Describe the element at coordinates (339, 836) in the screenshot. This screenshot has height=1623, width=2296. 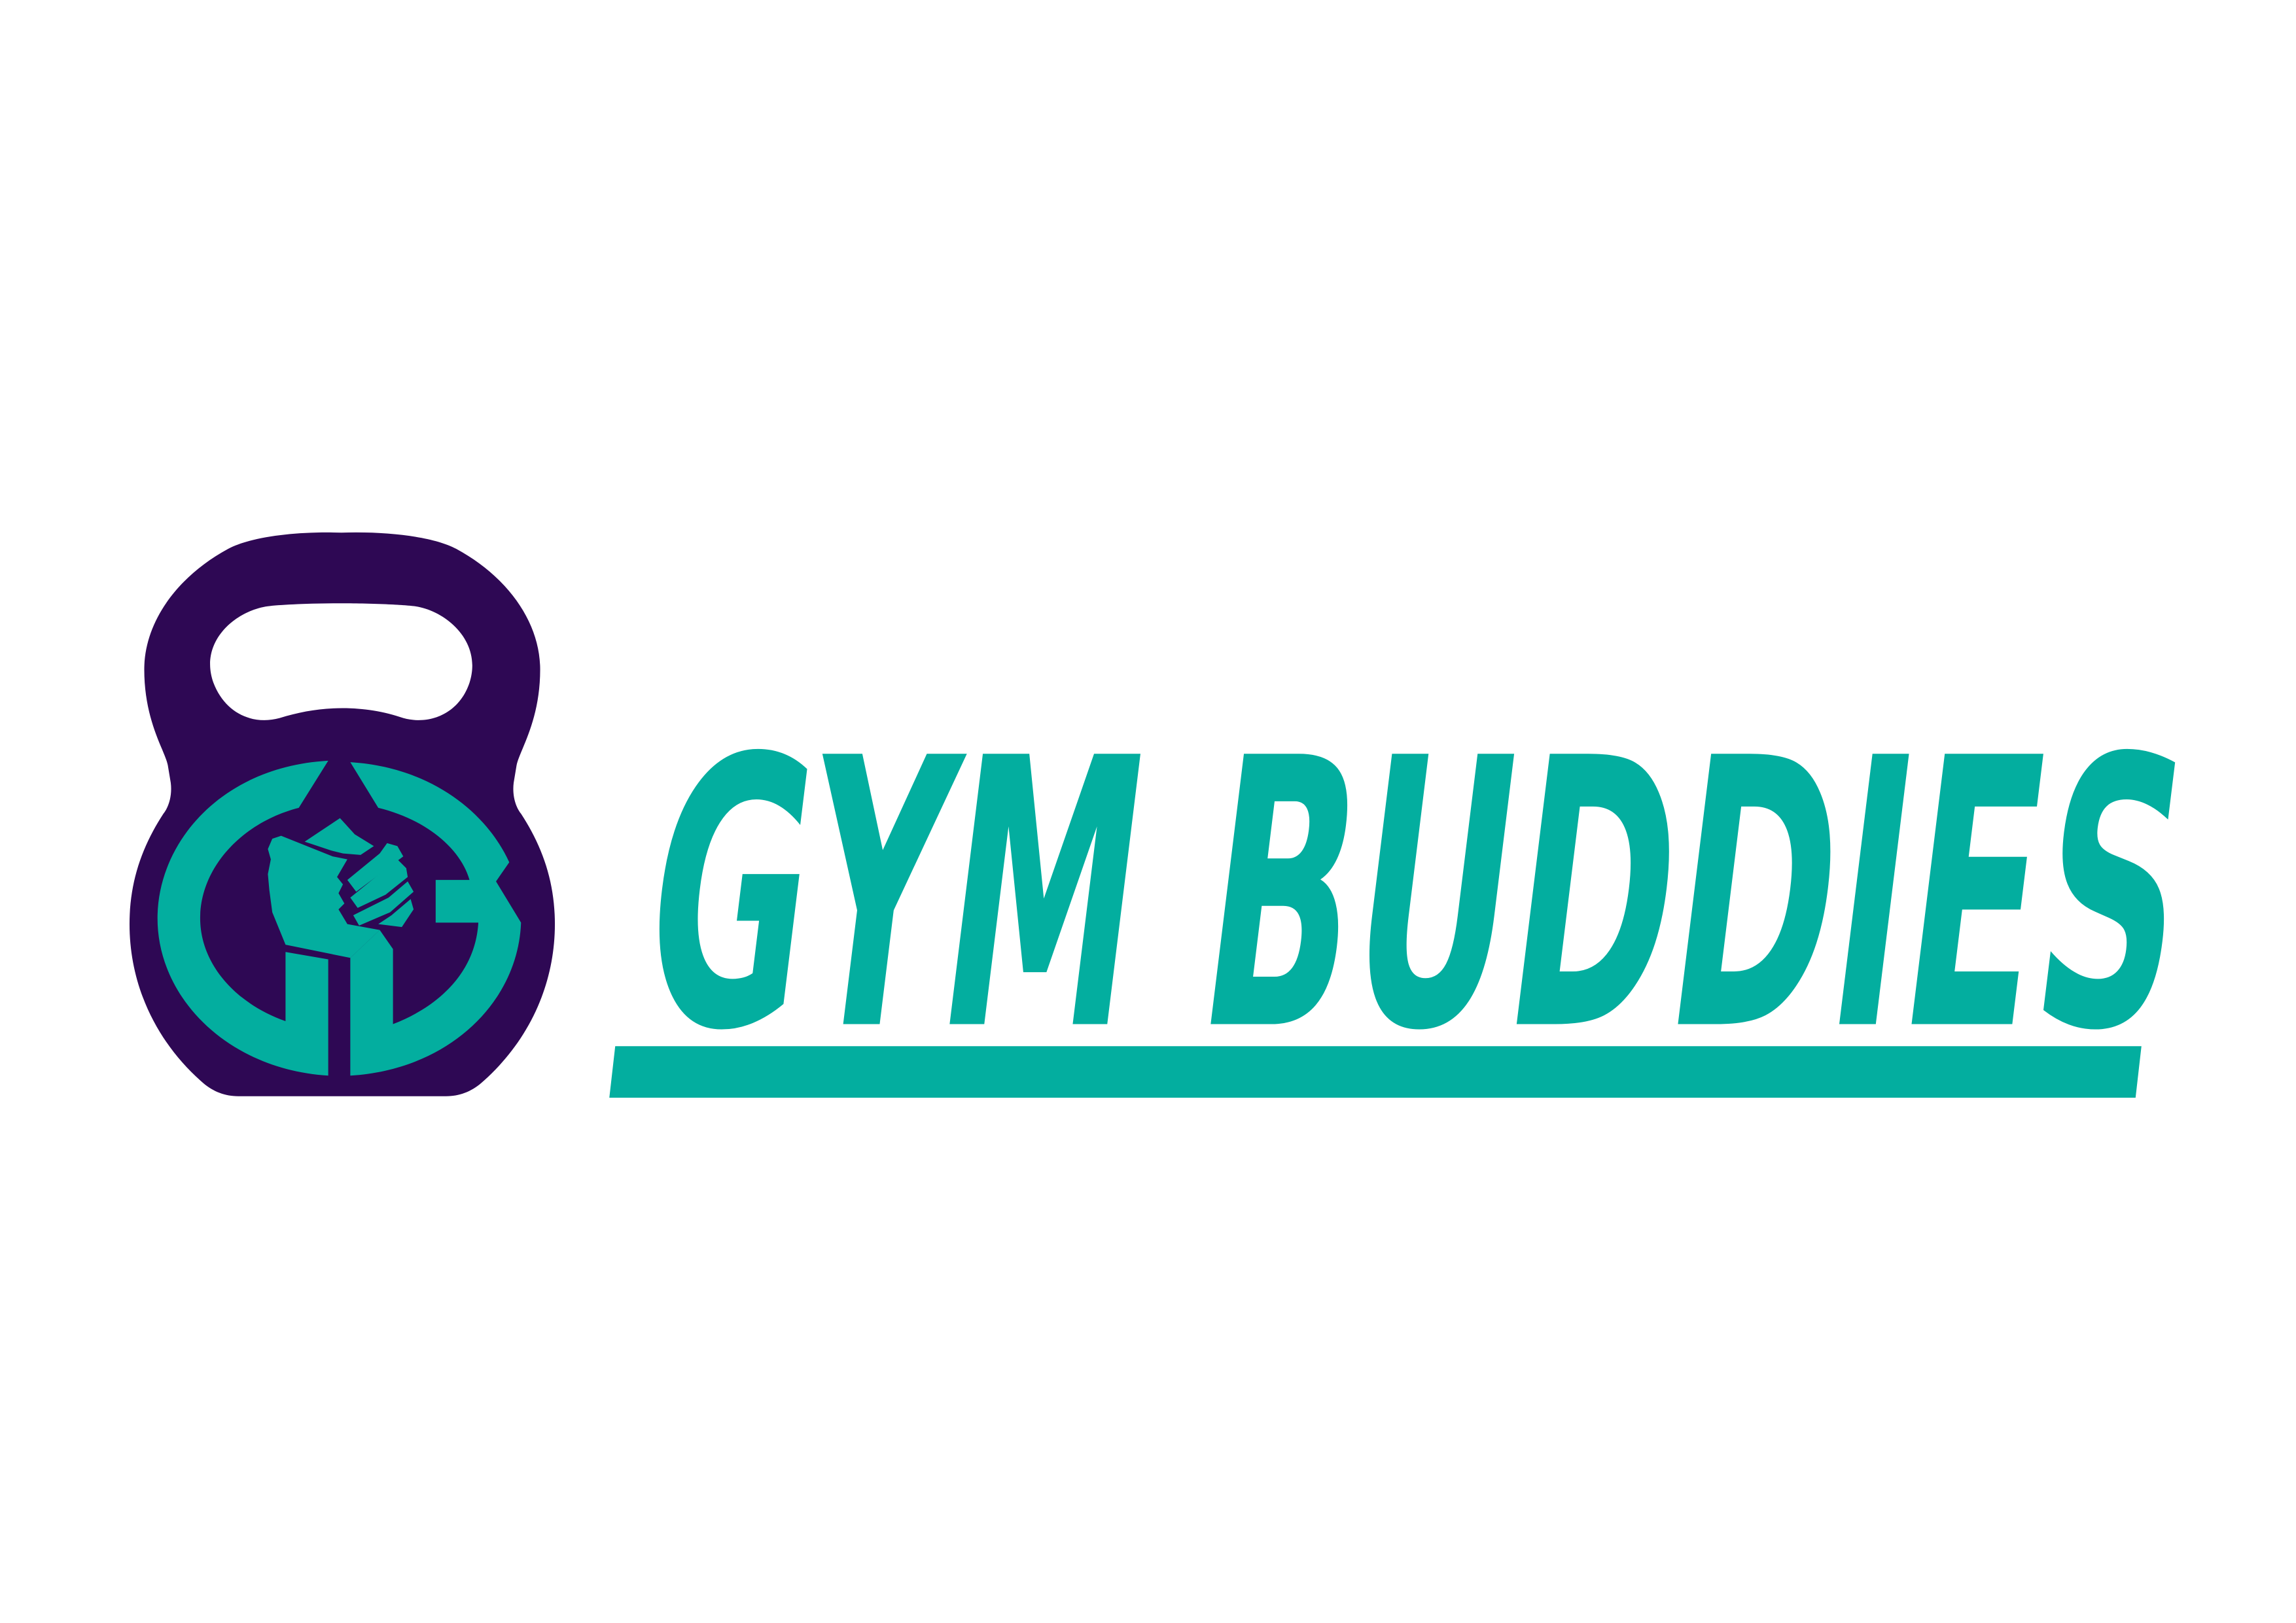
I see `thumb` at that location.